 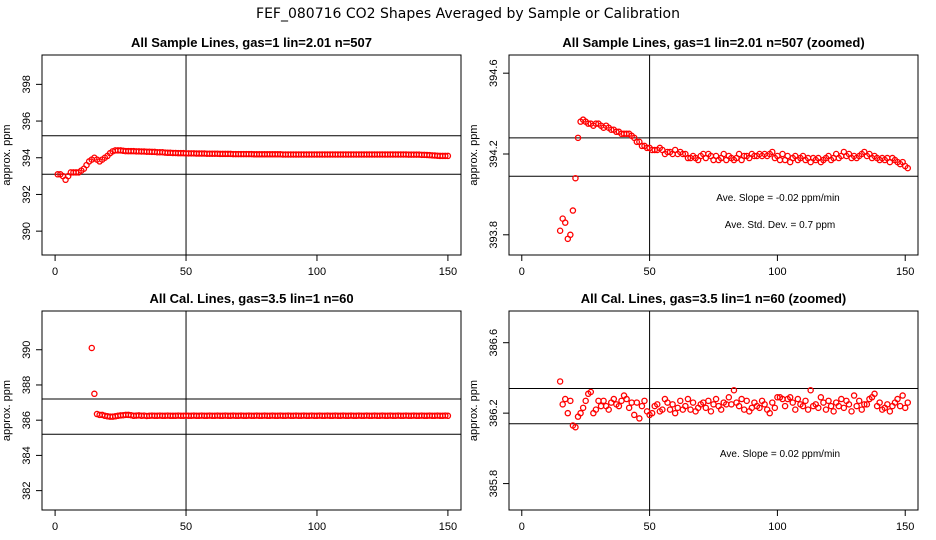 I want to click on y-tick-label: 398, so click(x=27, y=84).